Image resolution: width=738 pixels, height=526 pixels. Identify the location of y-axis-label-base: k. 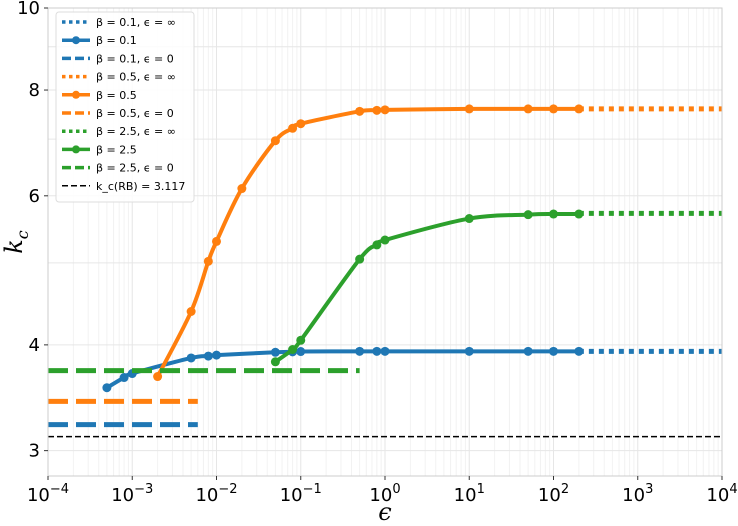
(14, 246).